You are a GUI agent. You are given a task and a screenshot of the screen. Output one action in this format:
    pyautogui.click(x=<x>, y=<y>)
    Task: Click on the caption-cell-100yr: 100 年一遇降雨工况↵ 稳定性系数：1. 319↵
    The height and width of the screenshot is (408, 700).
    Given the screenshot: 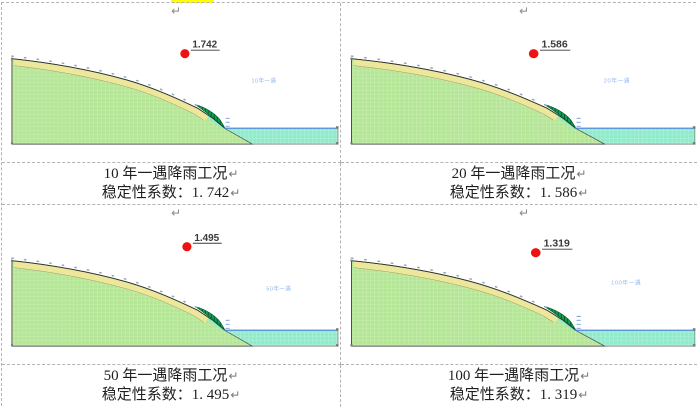 What is the action you would take?
    pyautogui.click(x=519, y=386)
    